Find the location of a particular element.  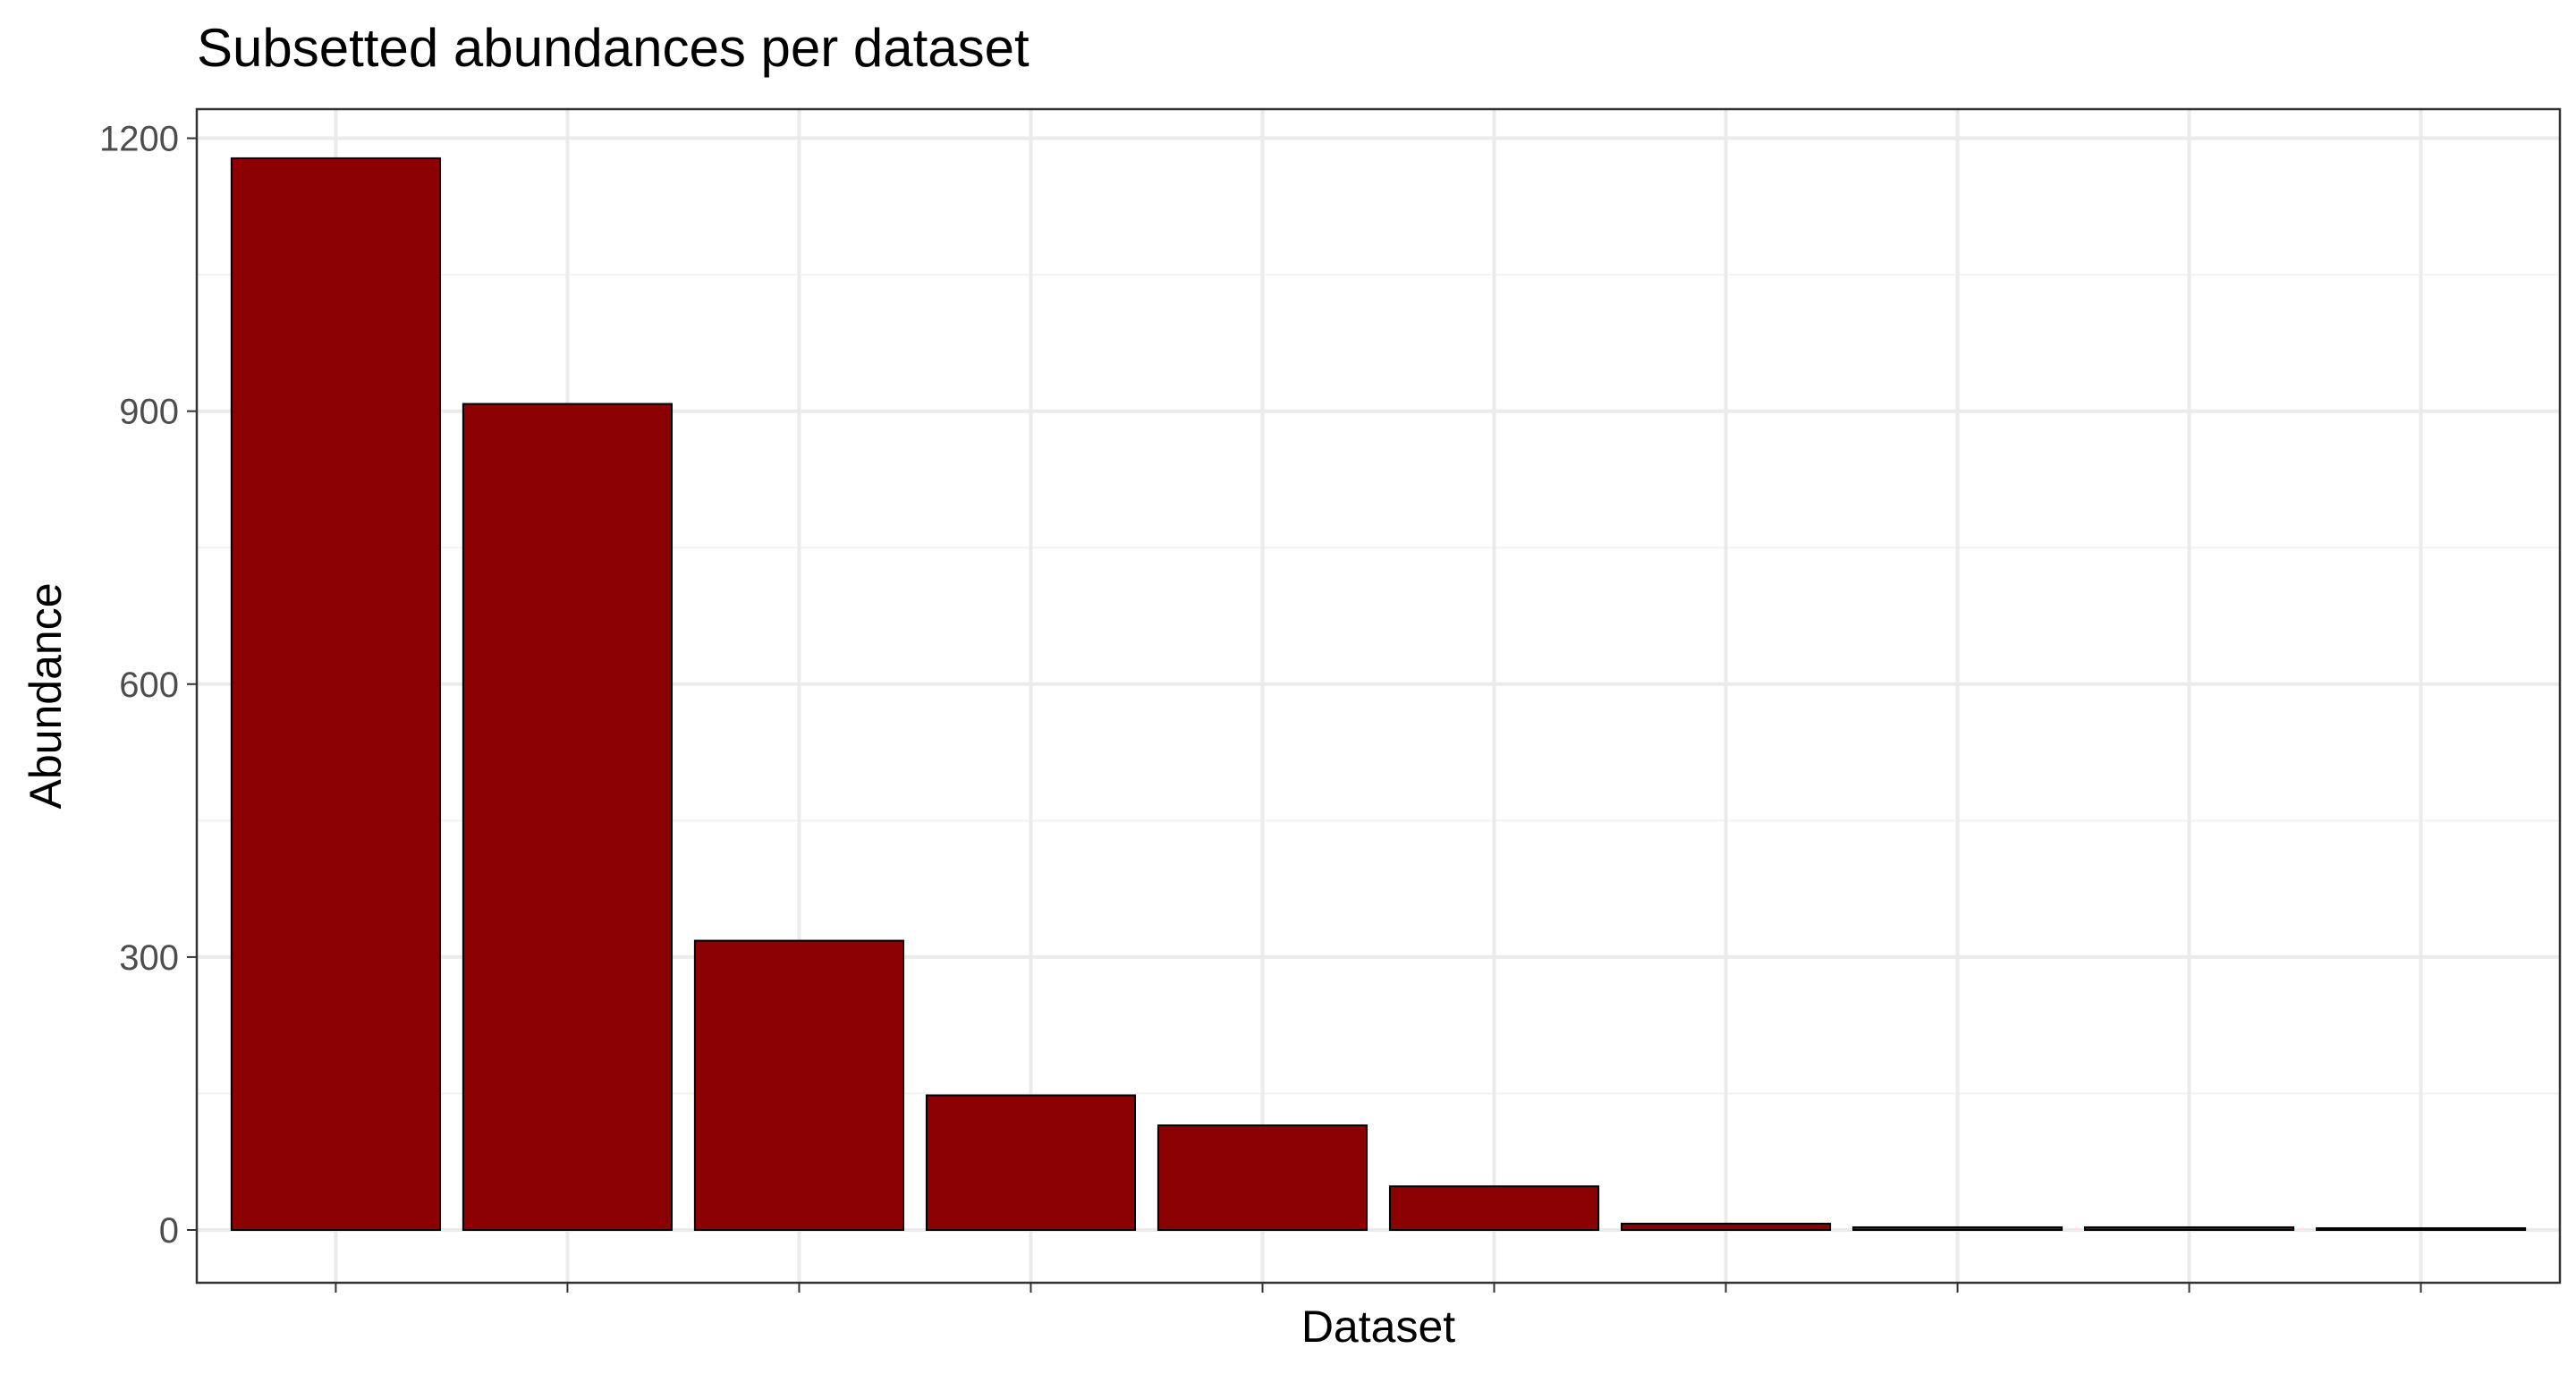

y-tick-label: 0 is located at coordinates (169, 1231).